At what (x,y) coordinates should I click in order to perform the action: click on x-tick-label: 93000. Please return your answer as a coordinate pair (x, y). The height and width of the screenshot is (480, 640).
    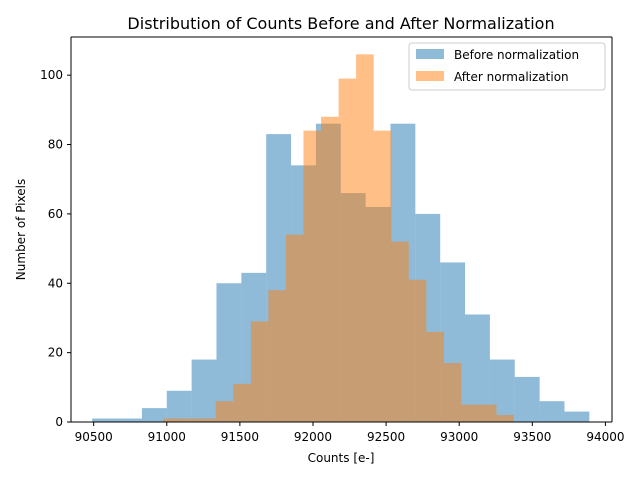
    Looking at the image, I should click on (459, 437).